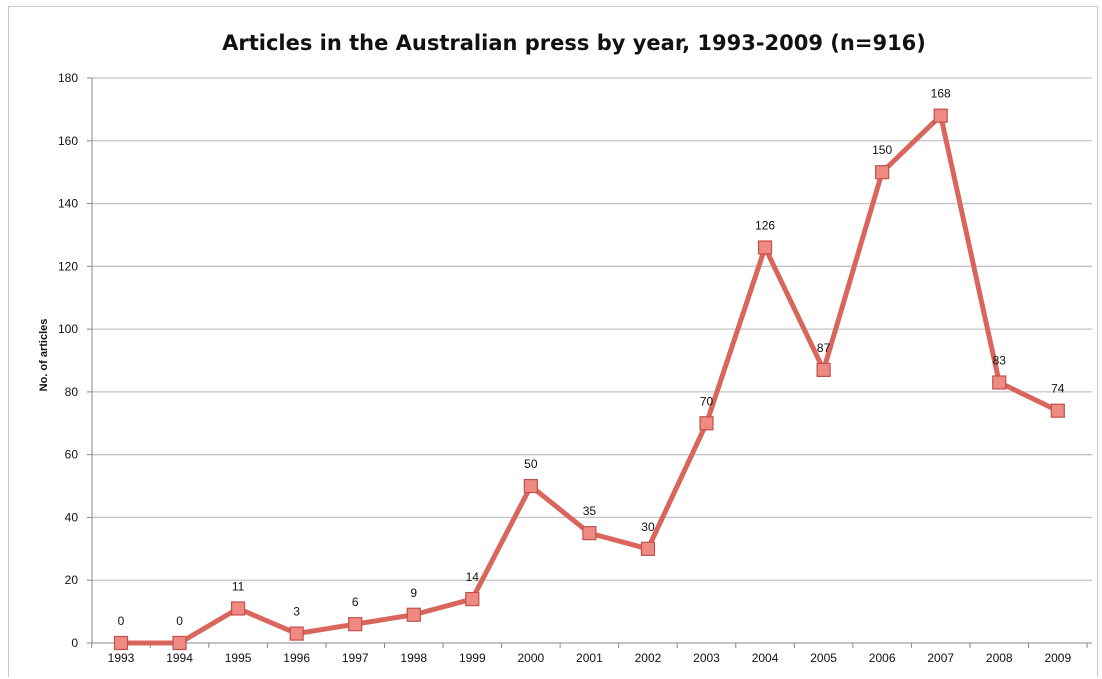 Image resolution: width=1102 pixels, height=679 pixels. What do you see at coordinates (648, 548) in the screenshot?
I see `data-point-2002` at bounding box center [648, 548].